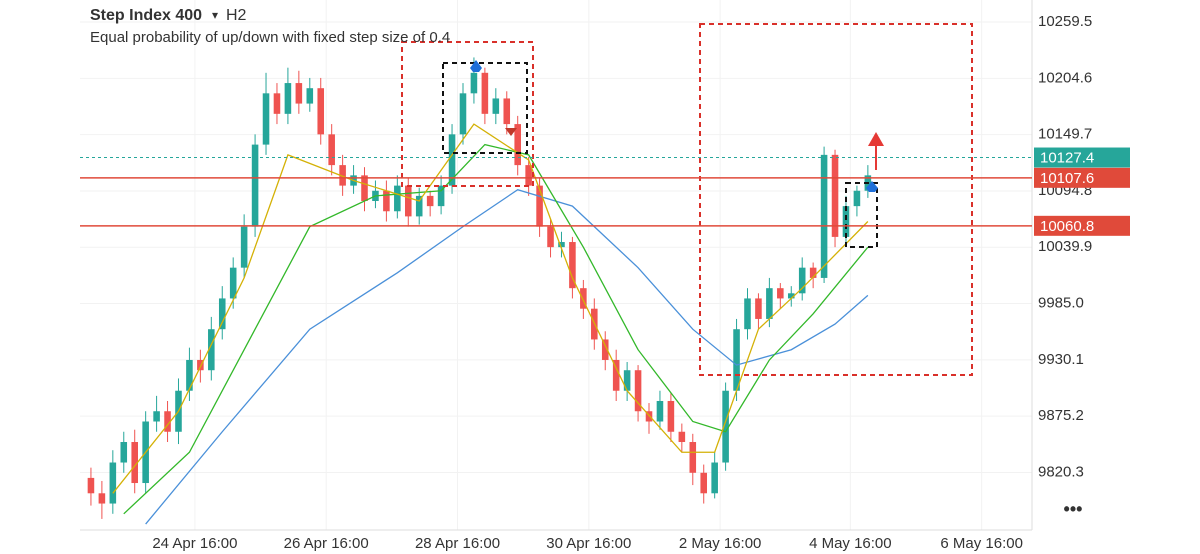 Image resolution: width=1200 pixels, height=554 pixels. What do you see at coordinates (720, 543) in the screenshot?
I see `x-tick-label: 2 May 16:00` at bounding box center [720, 543].